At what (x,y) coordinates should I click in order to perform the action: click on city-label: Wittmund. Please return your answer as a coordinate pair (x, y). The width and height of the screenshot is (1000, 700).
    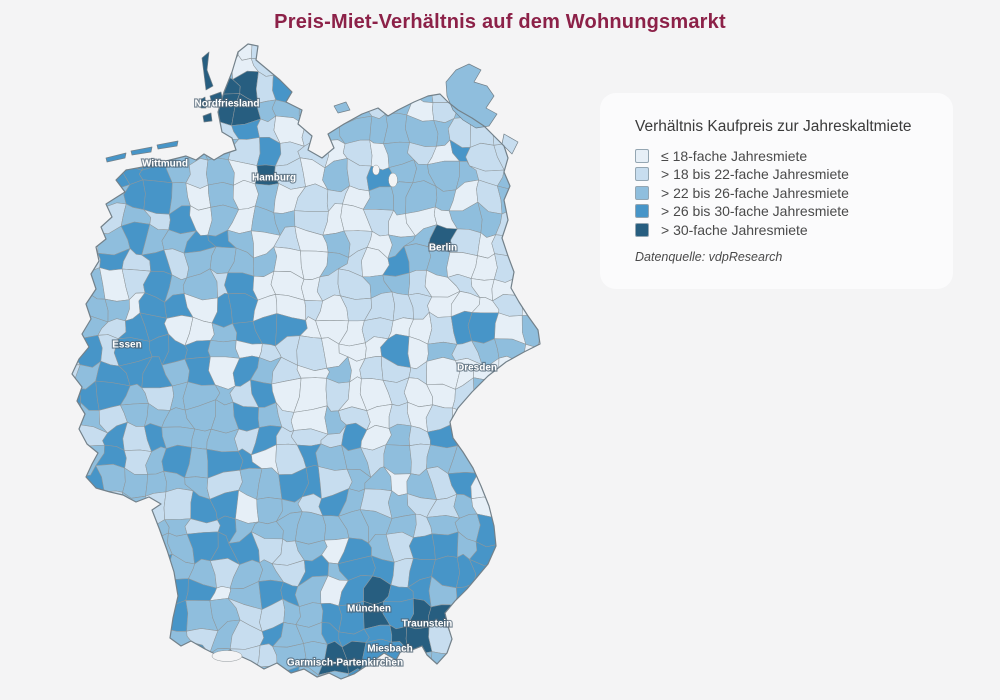
    Looking at the image, I should click on (165, 164).